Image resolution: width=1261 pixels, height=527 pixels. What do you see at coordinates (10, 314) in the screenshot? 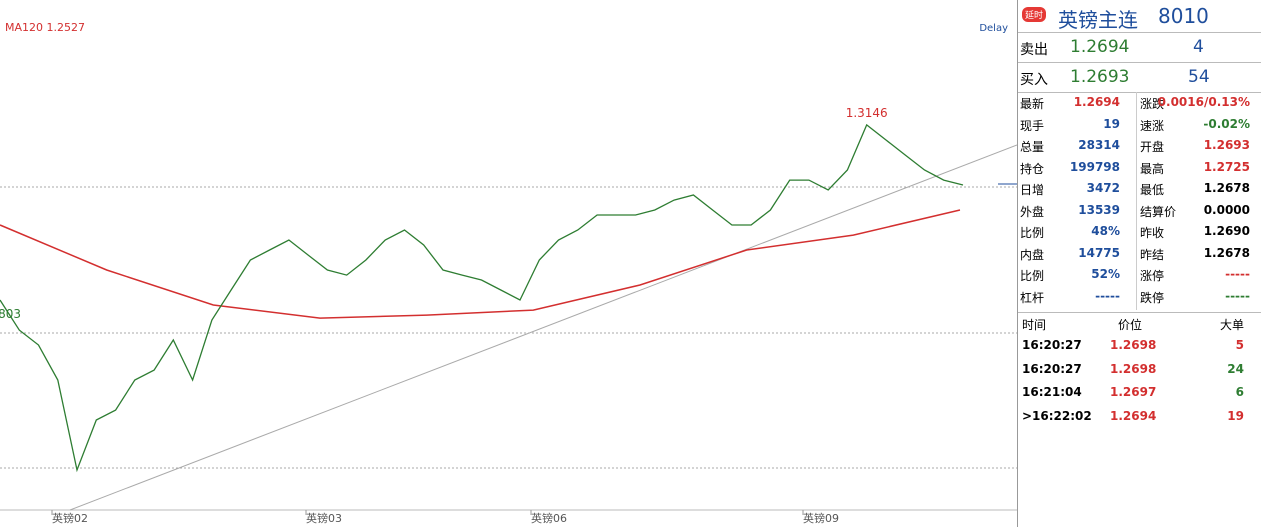
I see `annotation: 1.1803` at bounding box center [10, 314].